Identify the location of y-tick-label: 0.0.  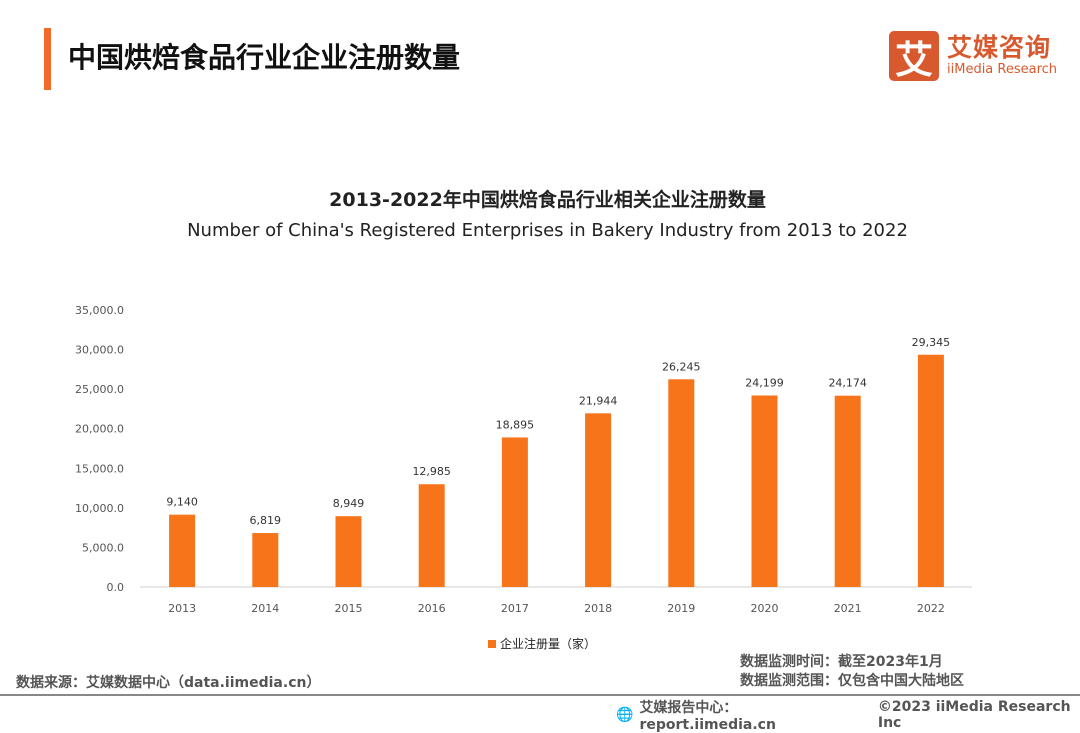
(116, 587).